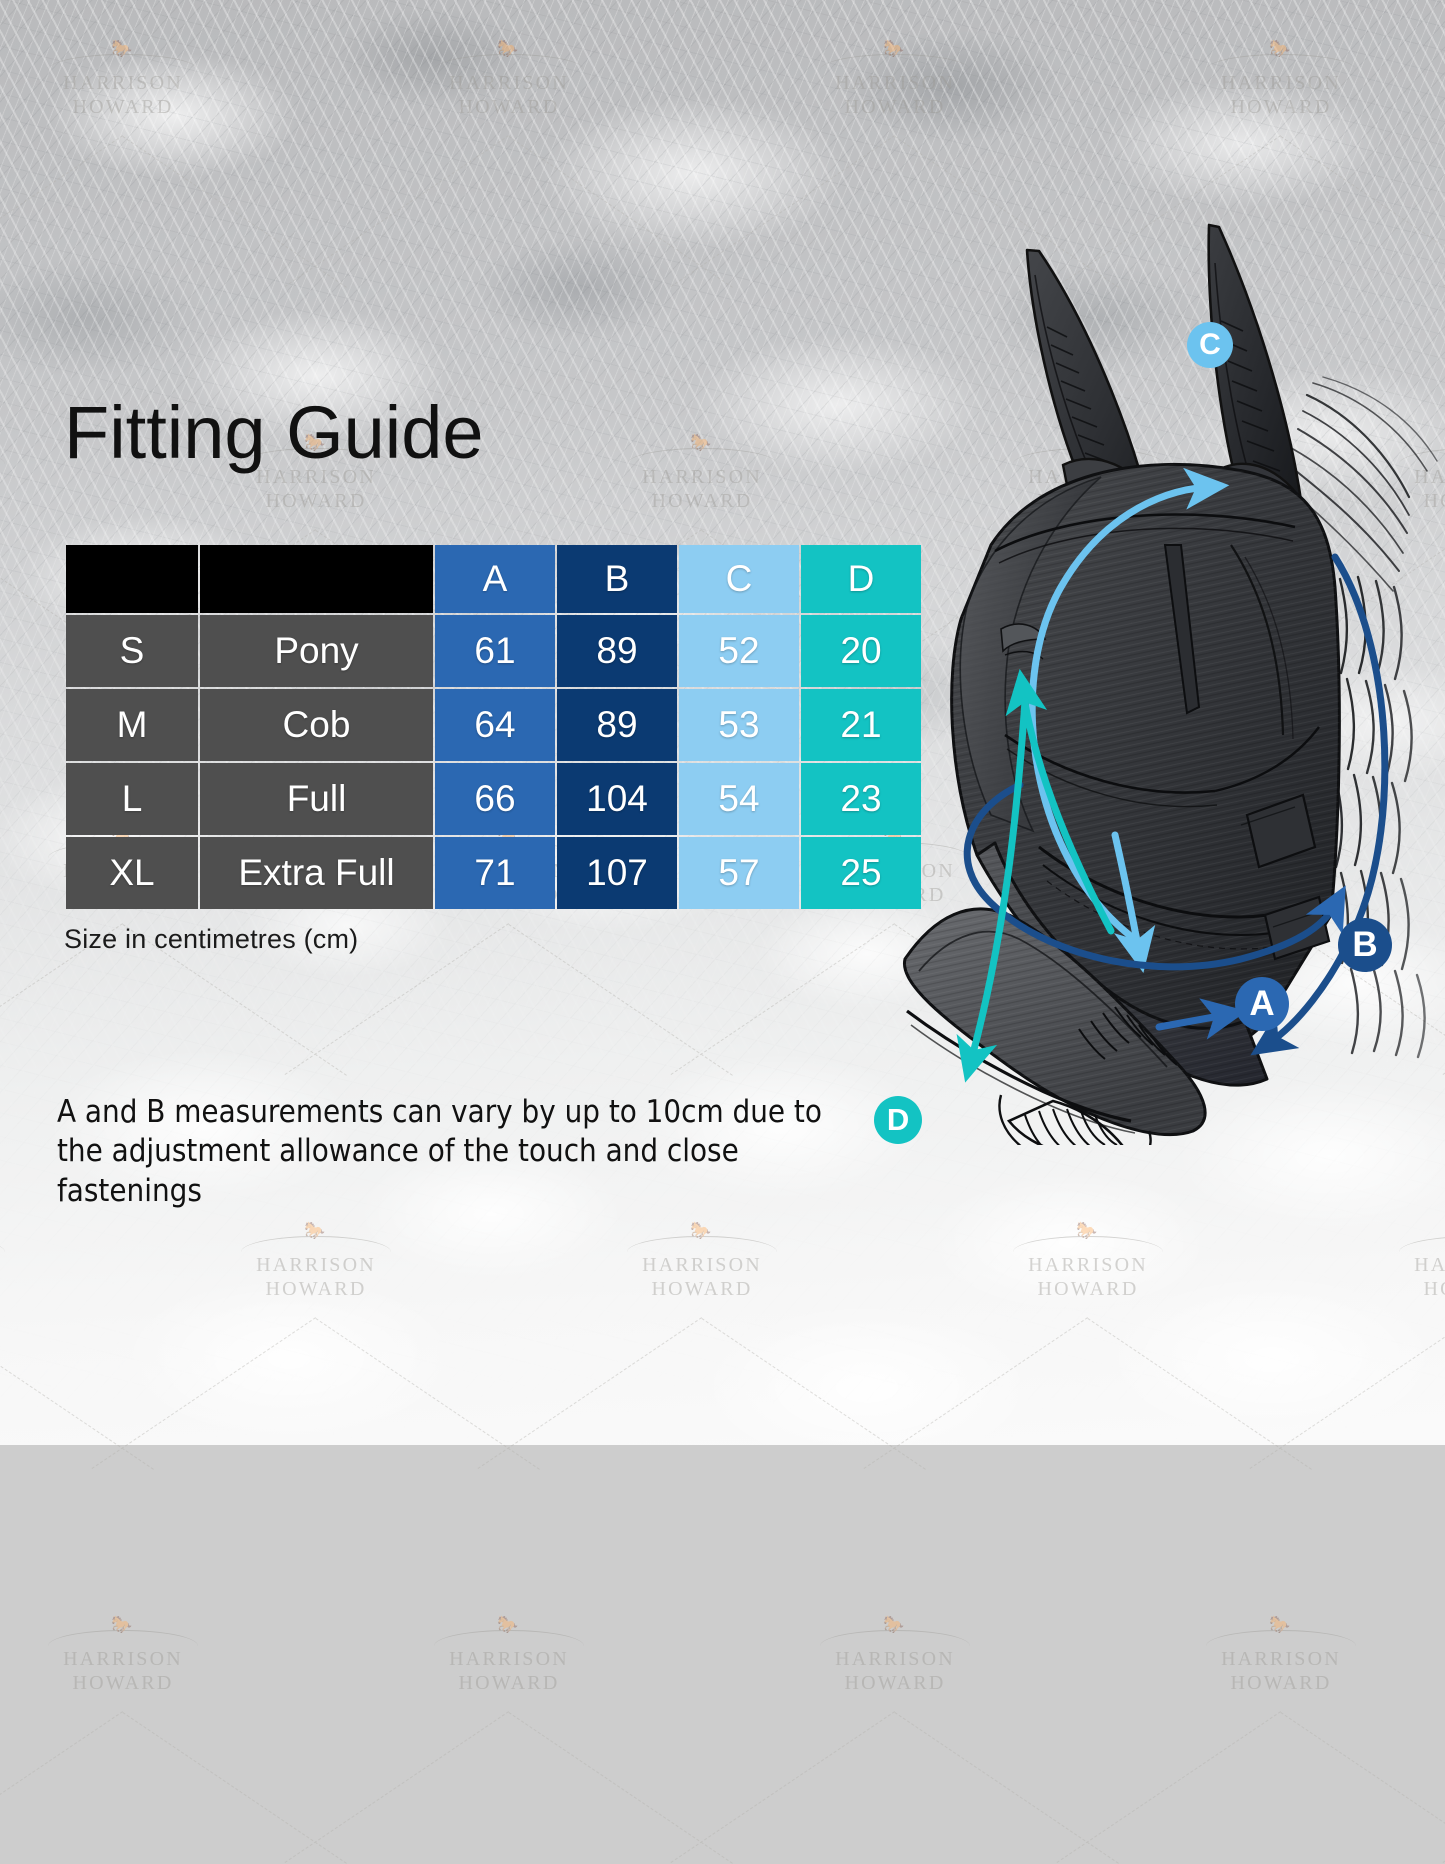 Image resolution: width=1445 pixels, height=1864 pixels. What do you see at coordinates (739, 579) in the screenshot?
I see `header-cell-c: C` at bounding box center [739, 579].